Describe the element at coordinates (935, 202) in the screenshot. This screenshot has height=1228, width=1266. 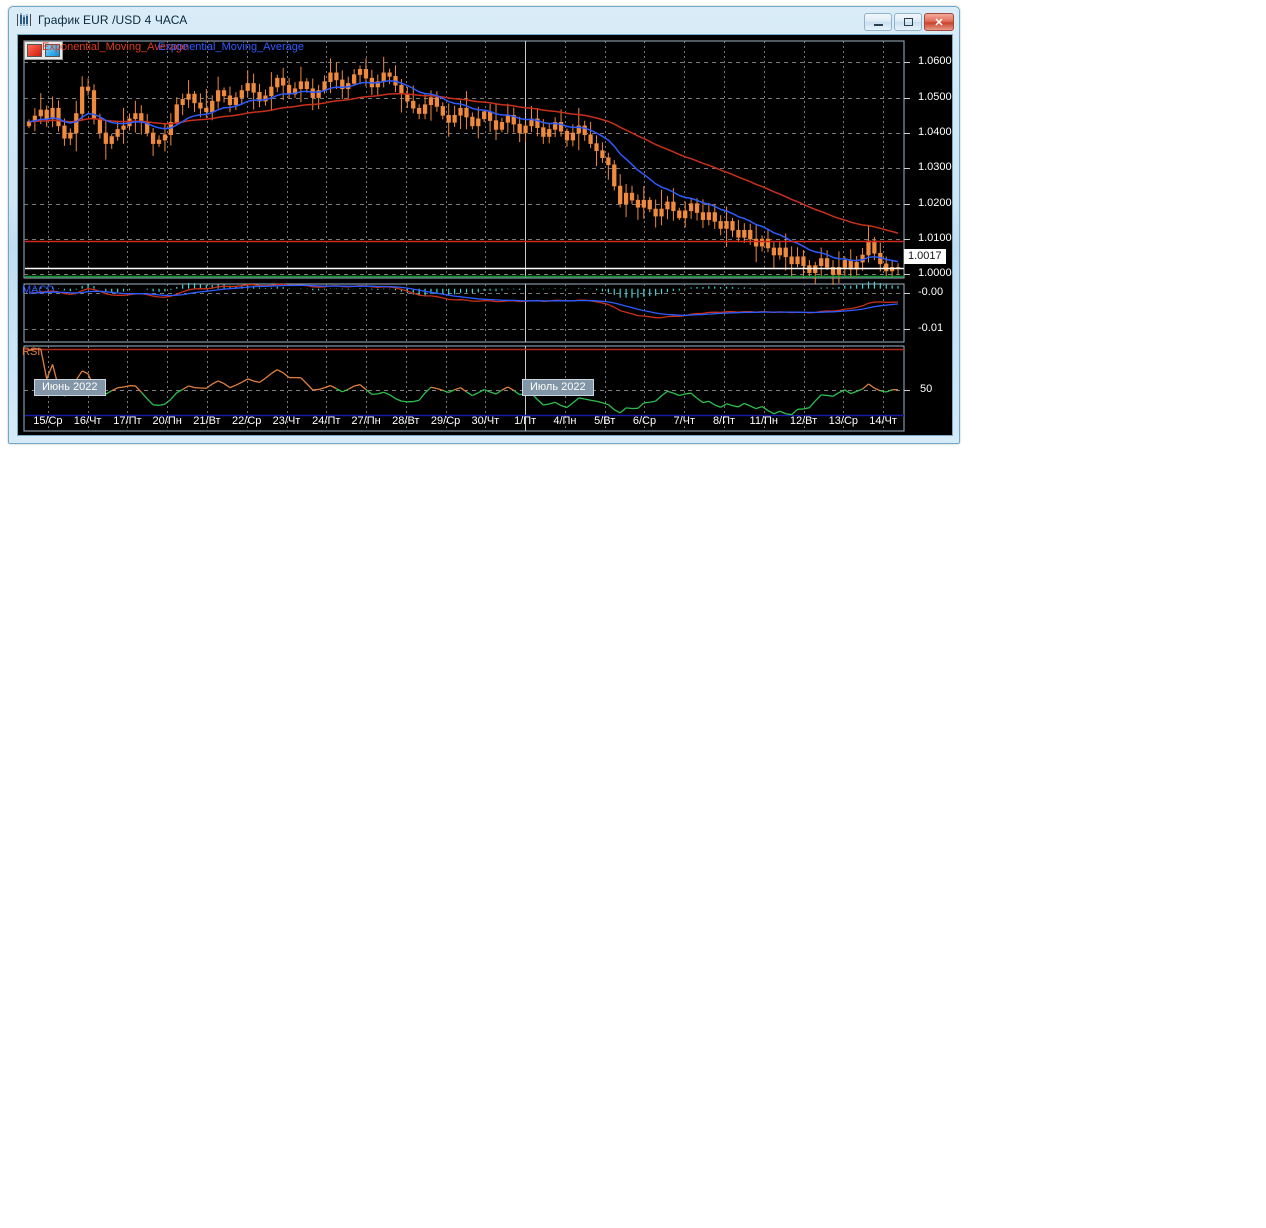
I see `price-tick-1.0200: 1.0200` at that location.